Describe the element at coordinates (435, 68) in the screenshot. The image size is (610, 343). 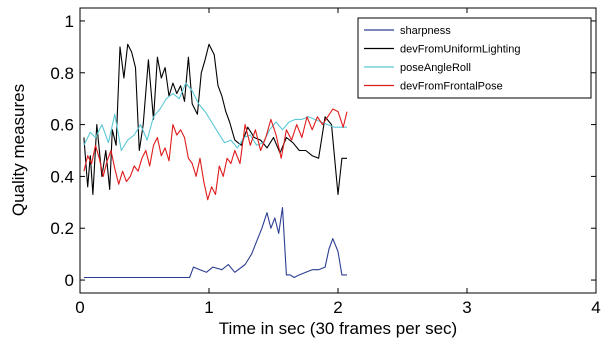
I see `legend-label-poseAngleRoll: poseAngleRoll` at that location.